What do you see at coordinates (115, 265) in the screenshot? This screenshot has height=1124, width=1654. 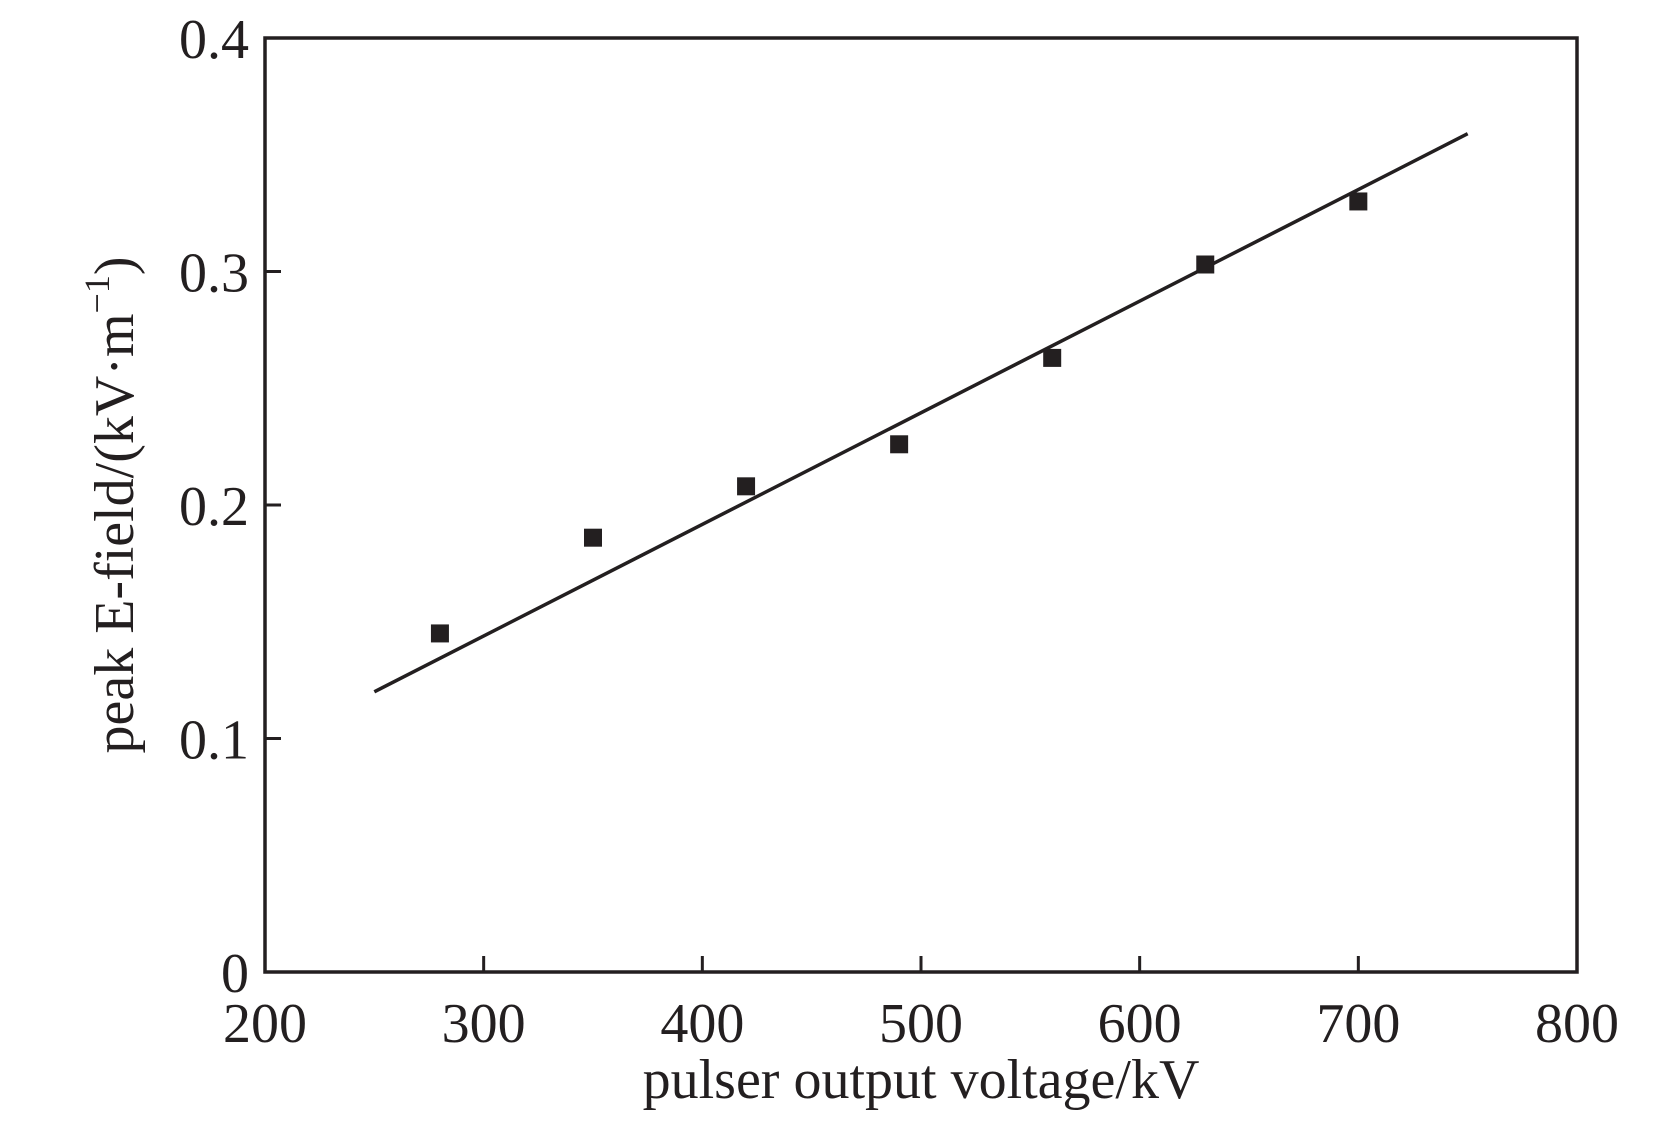 I see `y-axis-label-close: )` at bounding box center [115, 265].